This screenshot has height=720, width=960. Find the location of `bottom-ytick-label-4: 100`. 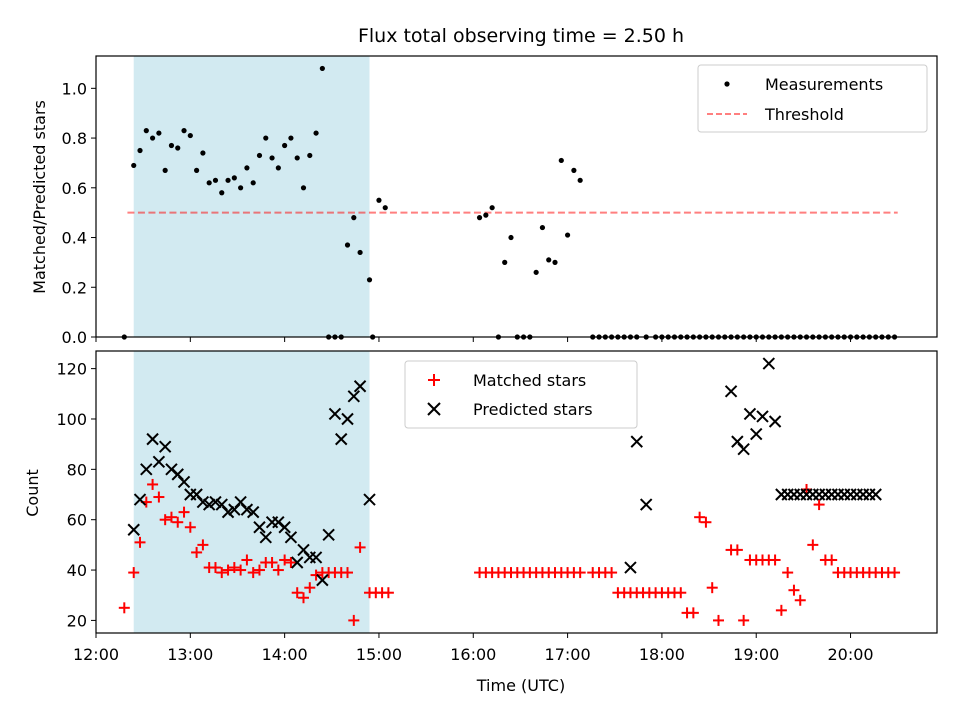

bottom-ytick-label-4: 100 is located at coordinates (71, 419).